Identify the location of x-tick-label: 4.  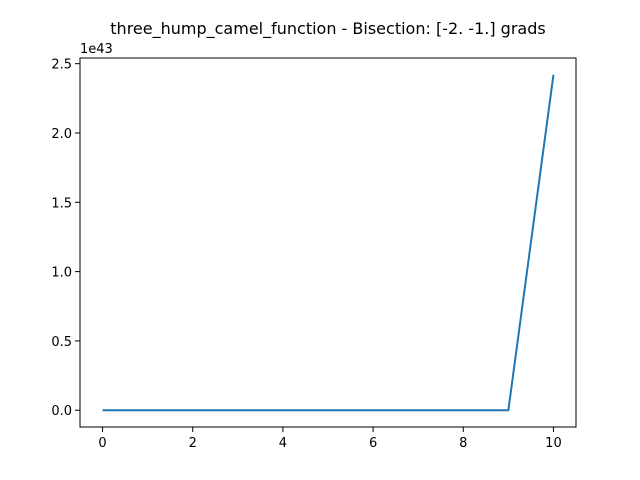
(283, 443).